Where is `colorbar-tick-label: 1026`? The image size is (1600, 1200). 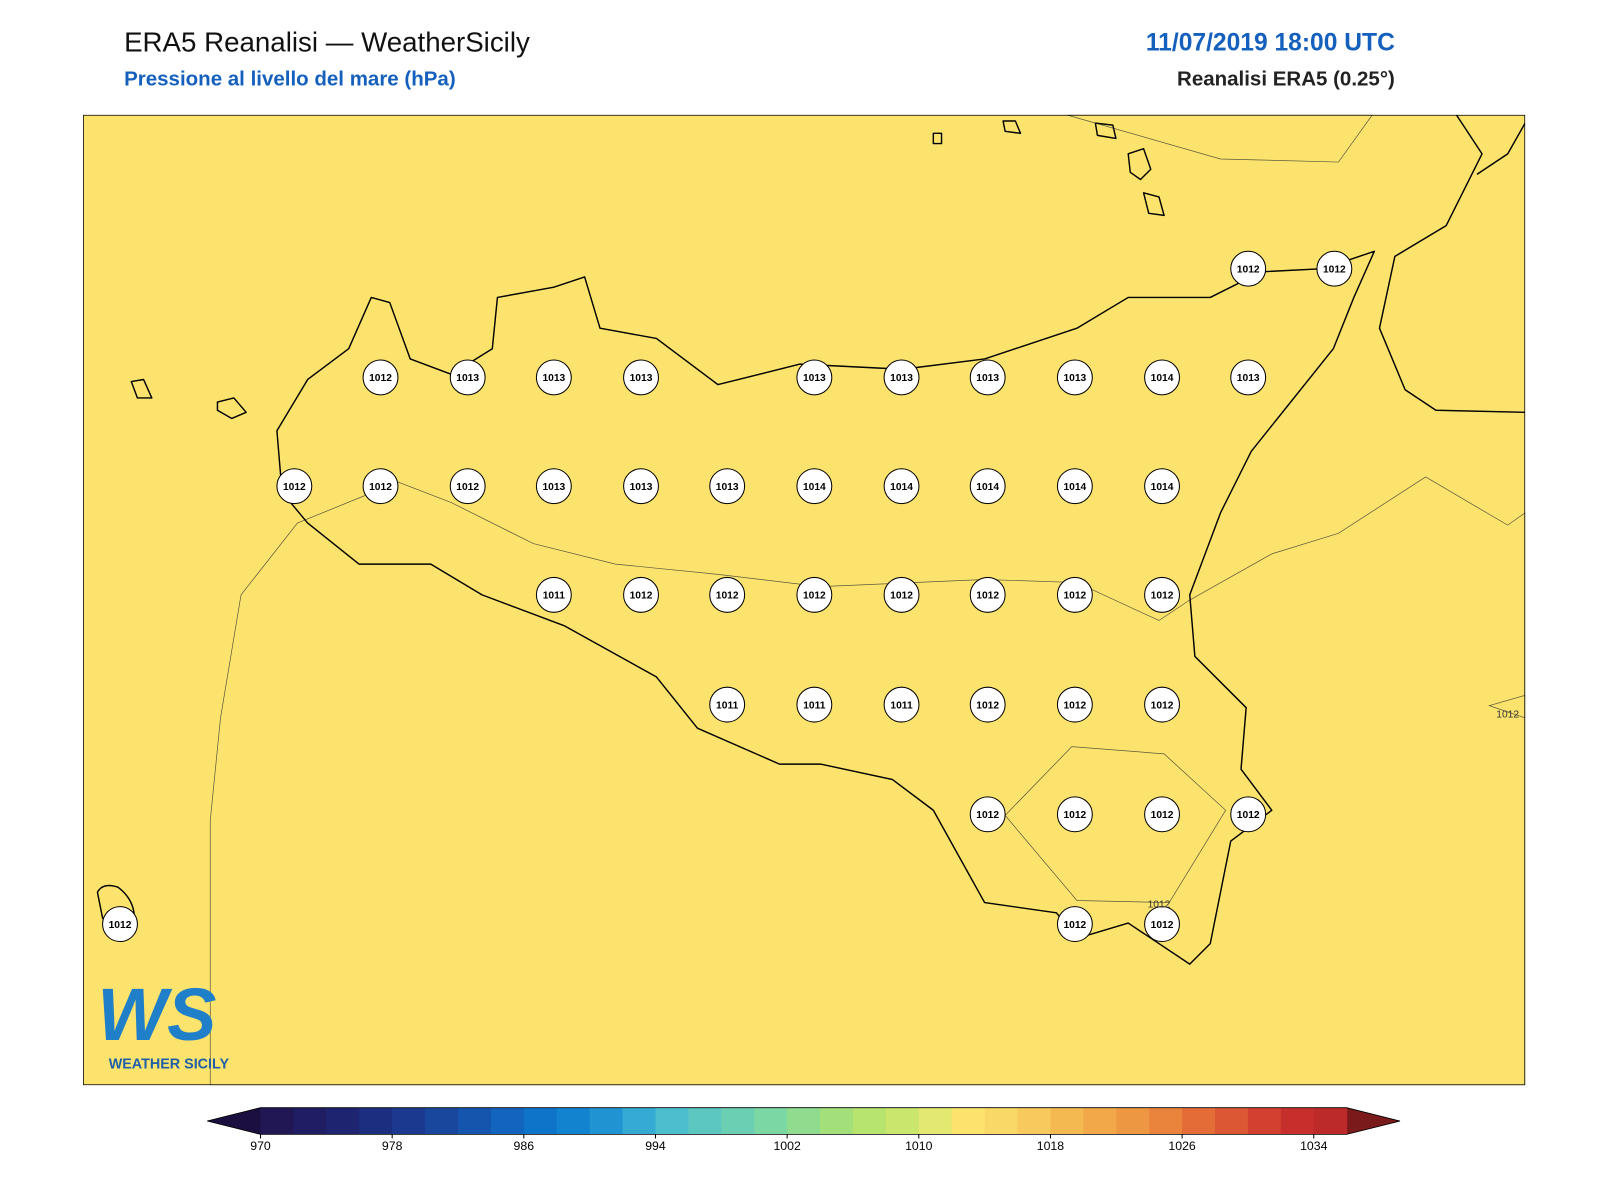 colorbar-tick-label: 1026 is located at coordinates (1182, 1146).